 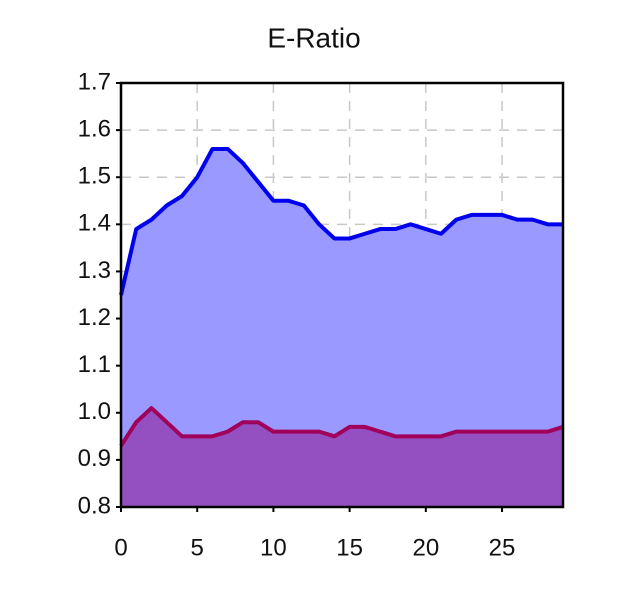 What do you see at coordinates (273, 547) in the screenshot?
I see `x-tick-label: 10` at bounding box center [273, 547].